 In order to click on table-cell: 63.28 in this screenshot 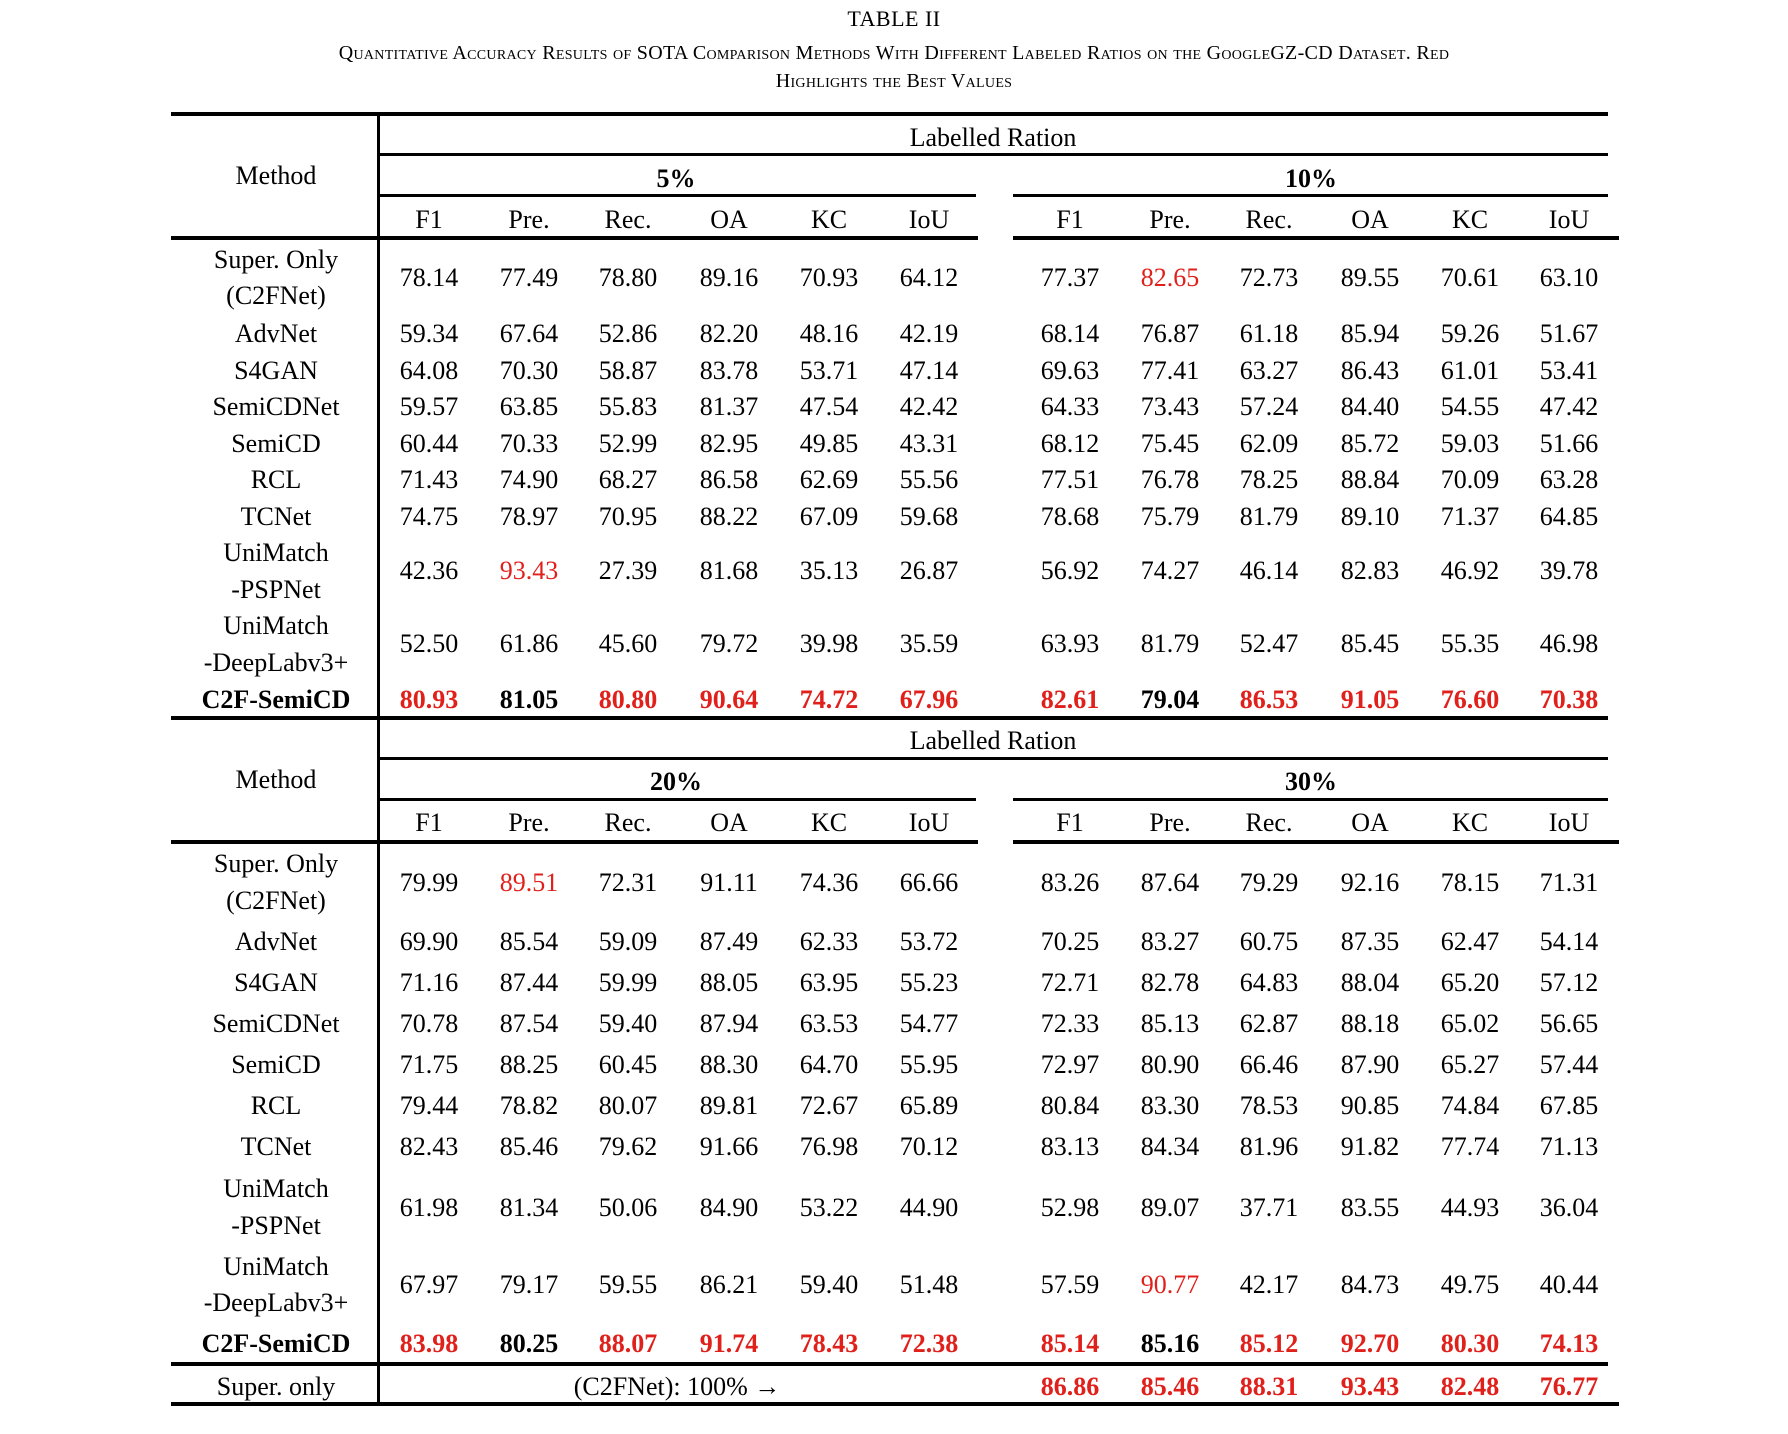, I will do `click(1569, 479)`.